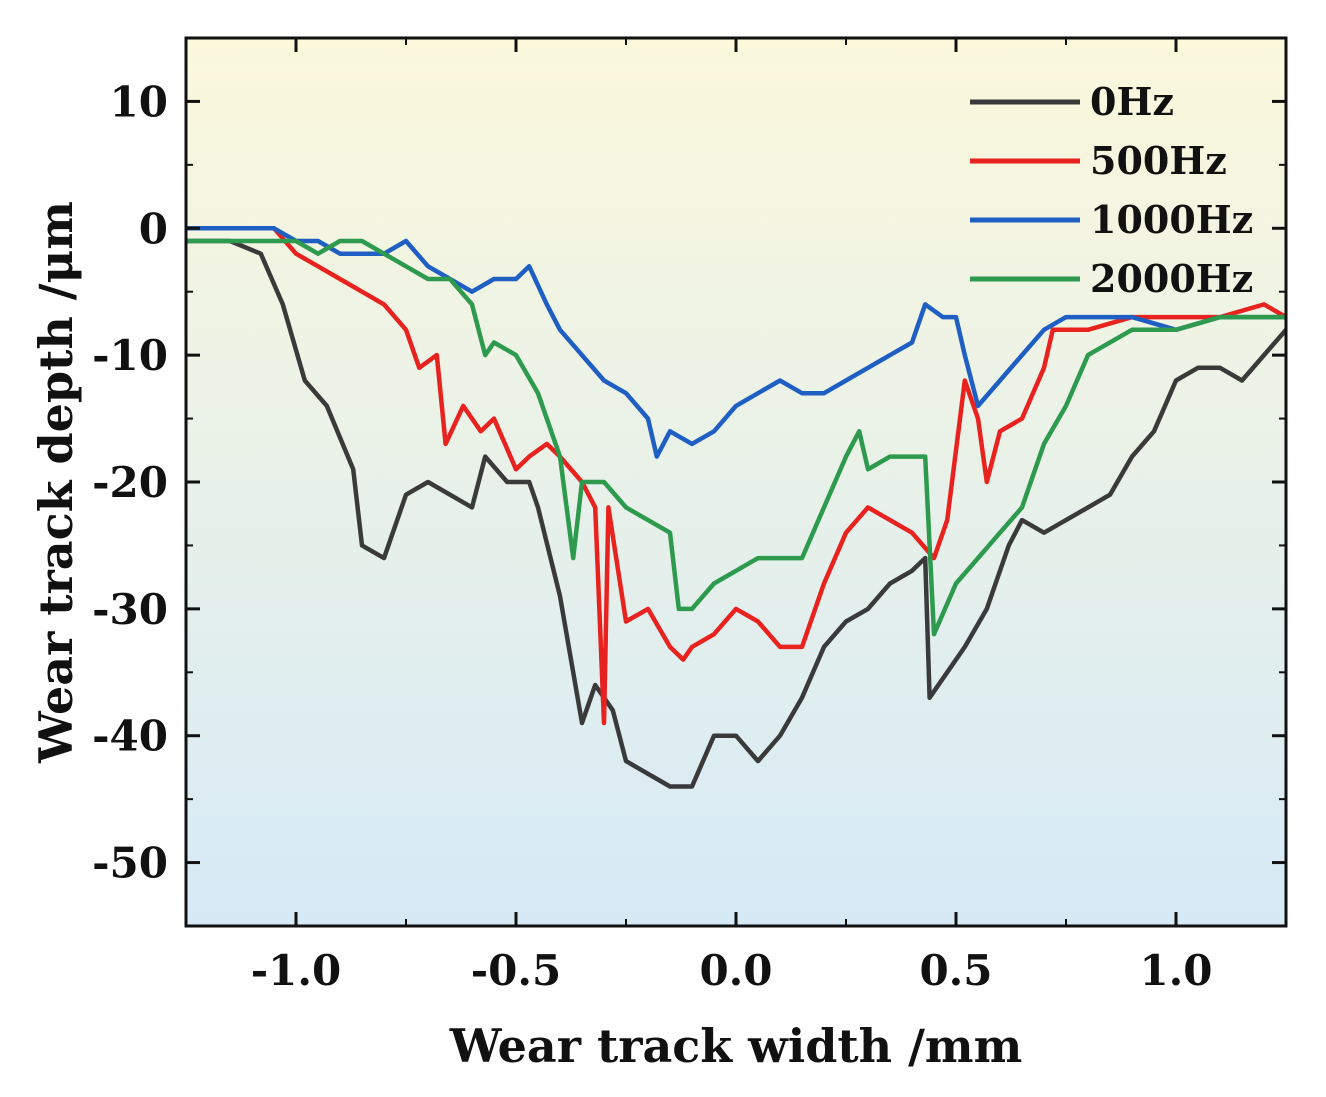  What do you see at coordinates (56, 482) in the screenshot?
I see `y-axis-title: Wear track depth /μm` at bounding box center [56, 482].